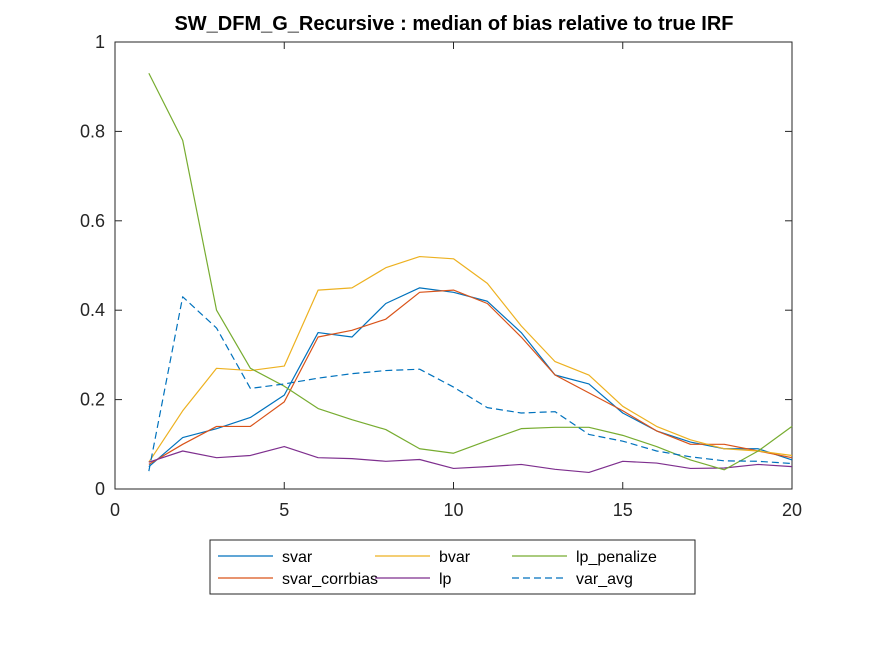  Describe the element at coordinates (100, 42) in the screenshot. I see `y-tick-label: 1` at that location.